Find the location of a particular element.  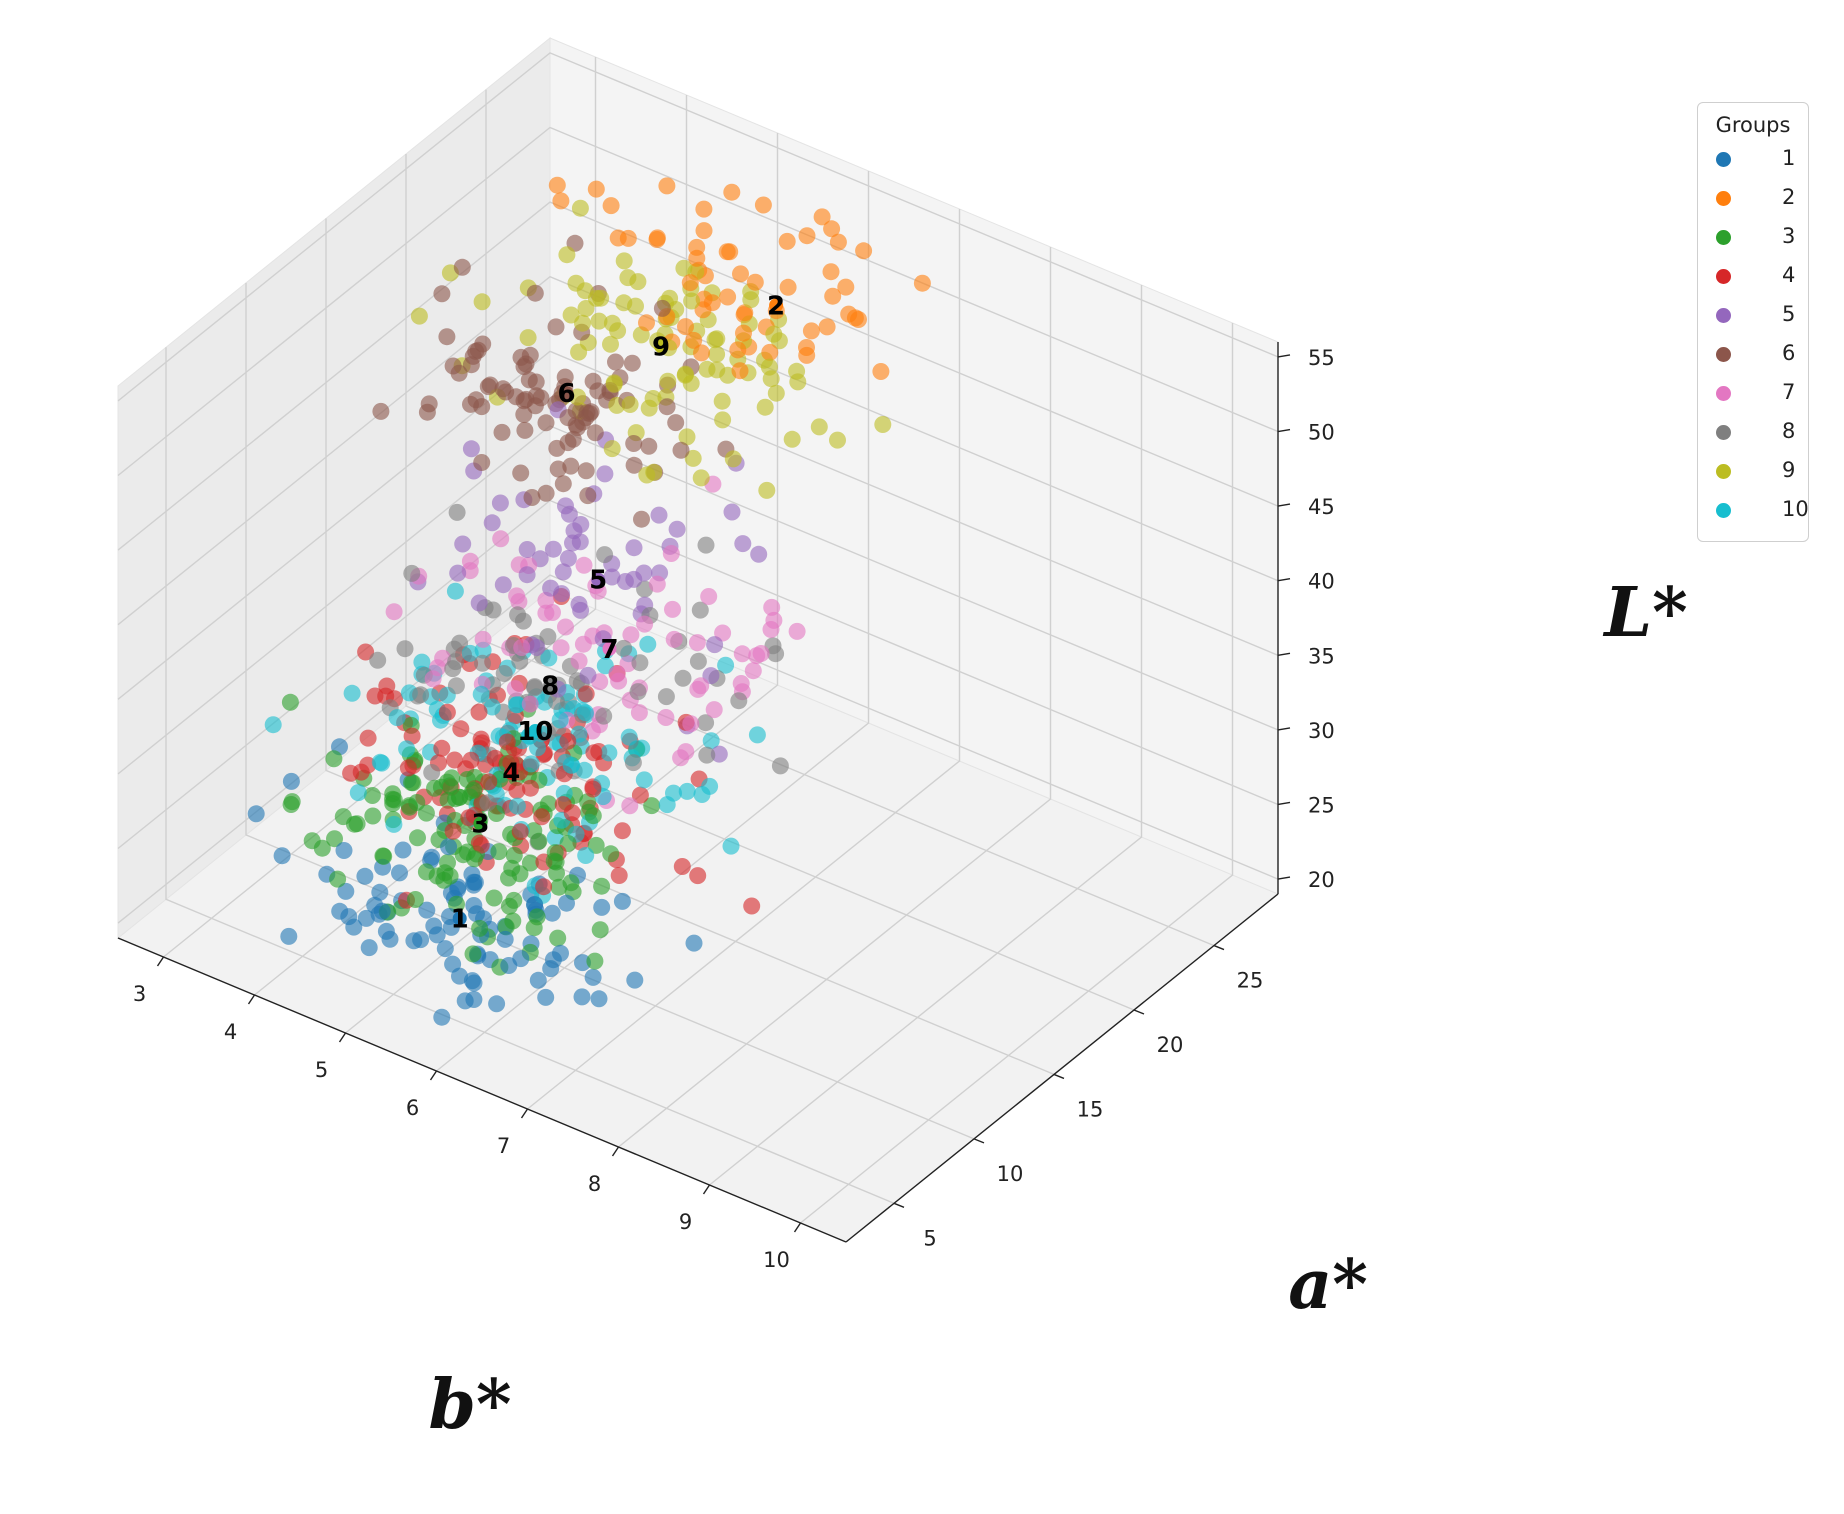

y-tick-label: 10 is located at coordinates (1010, 1174).